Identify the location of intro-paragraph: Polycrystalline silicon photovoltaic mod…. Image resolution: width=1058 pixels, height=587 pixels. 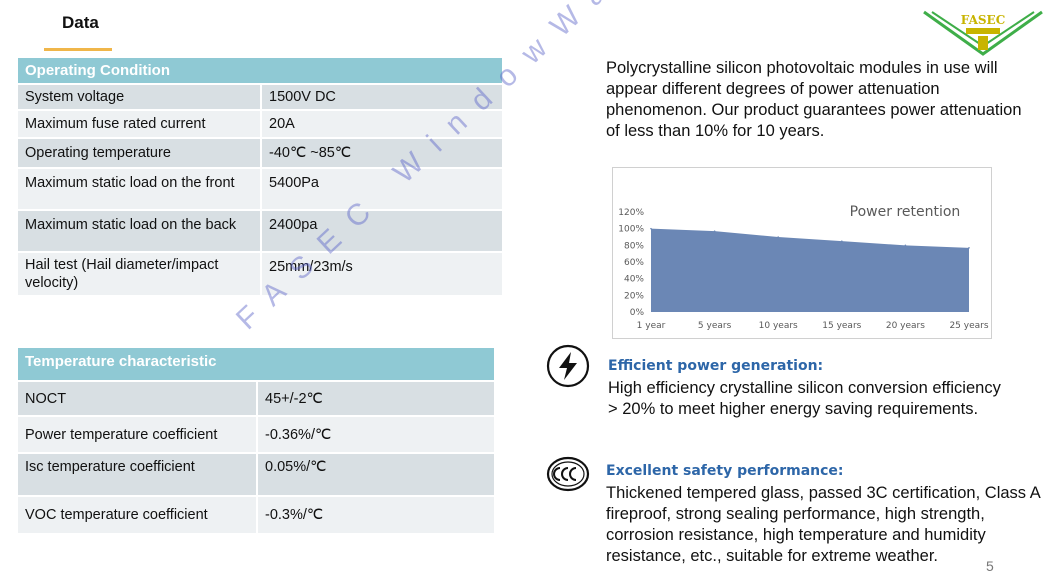
(814, 99).